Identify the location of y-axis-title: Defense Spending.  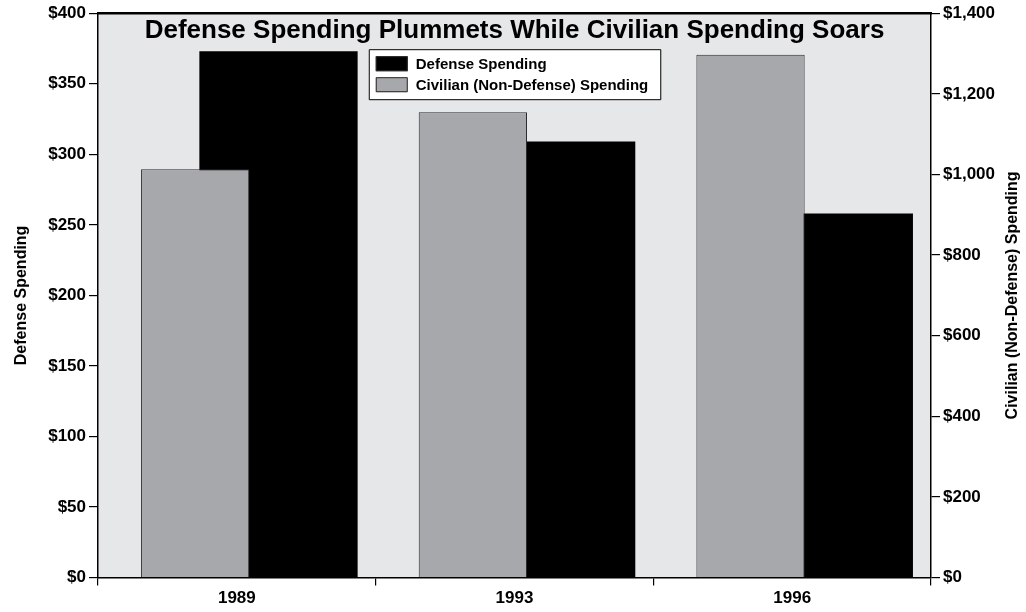
(21, 295).